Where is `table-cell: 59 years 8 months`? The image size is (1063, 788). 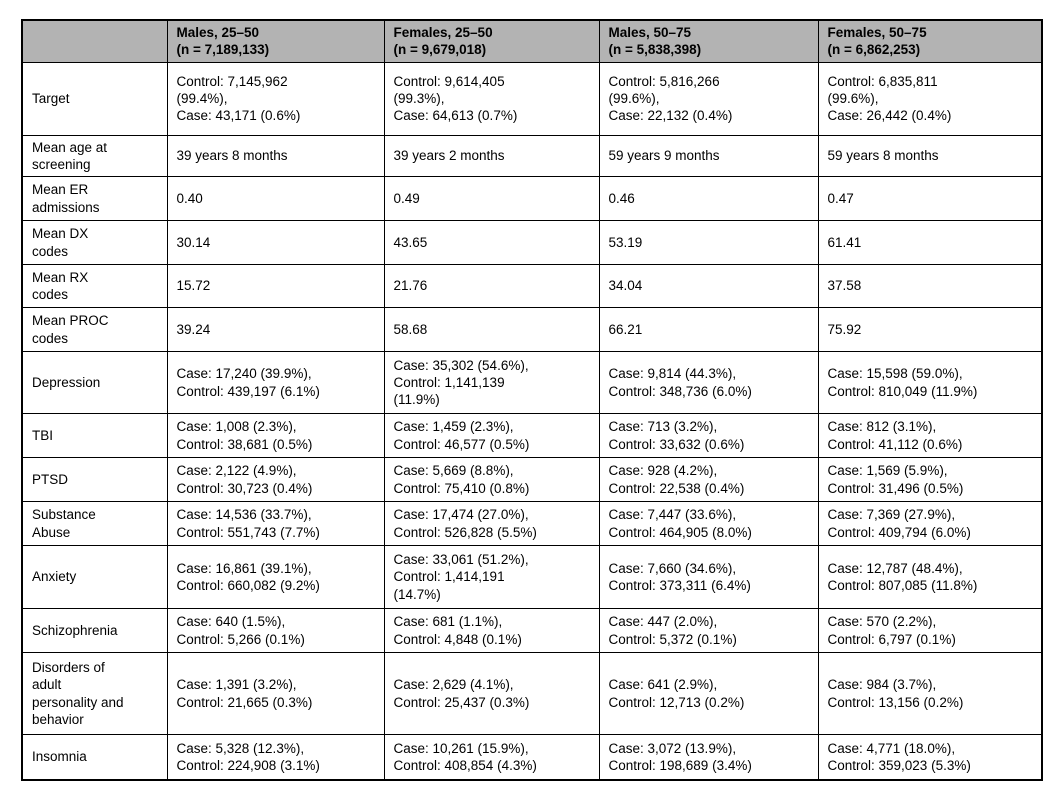
table-cell: 59 years 8 months is located at coordinates (930, 156).